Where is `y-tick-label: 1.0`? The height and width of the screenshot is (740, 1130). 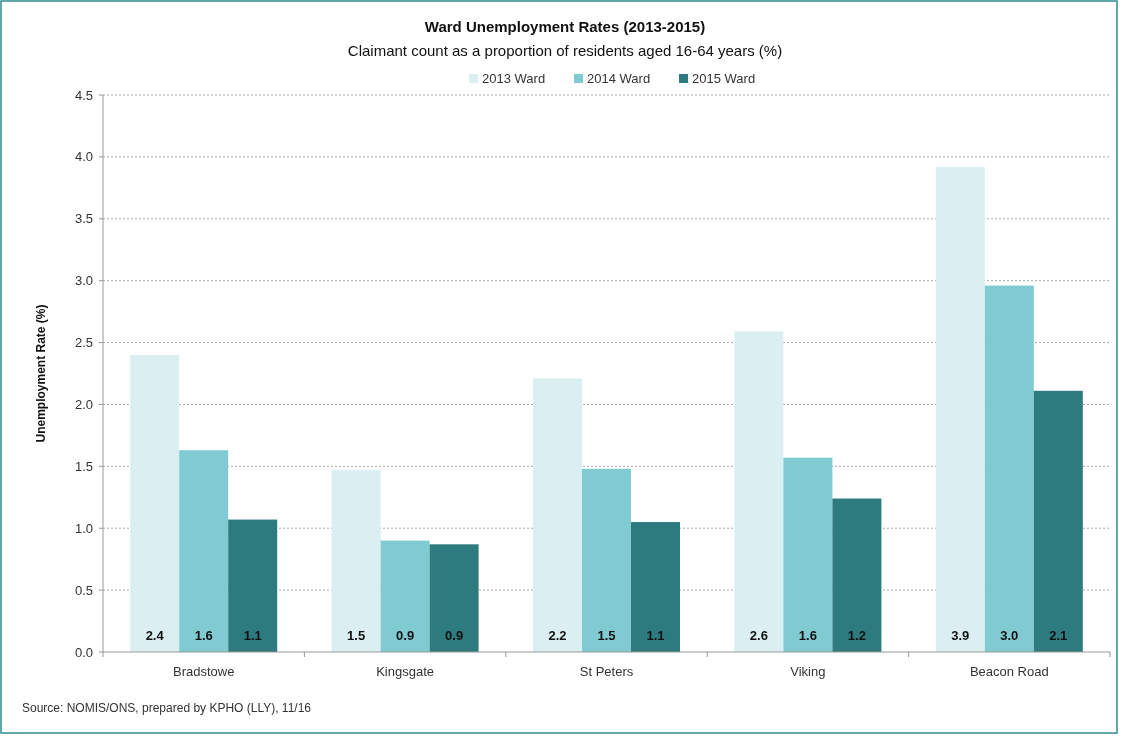 y-tick-label: 1.0 is located at coordinates (83, 528).